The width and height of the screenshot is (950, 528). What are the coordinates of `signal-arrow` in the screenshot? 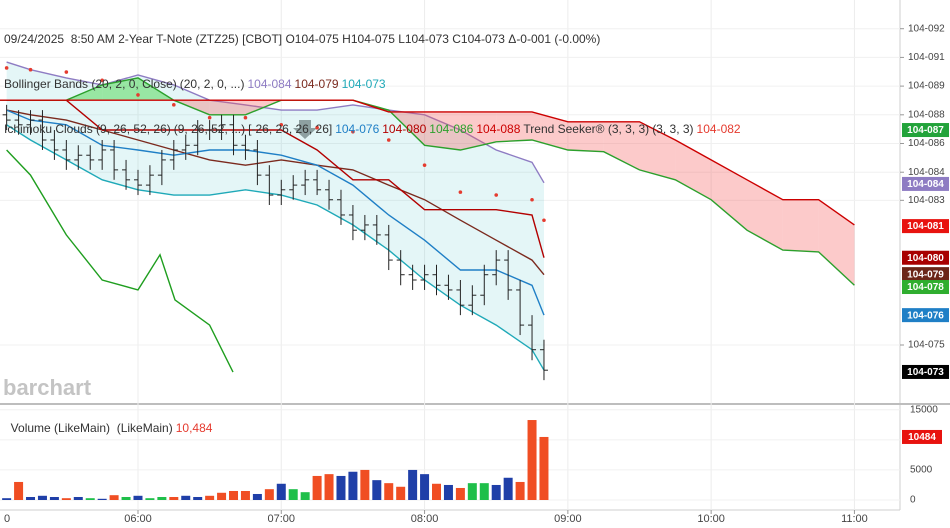 It's located at (305, 129).